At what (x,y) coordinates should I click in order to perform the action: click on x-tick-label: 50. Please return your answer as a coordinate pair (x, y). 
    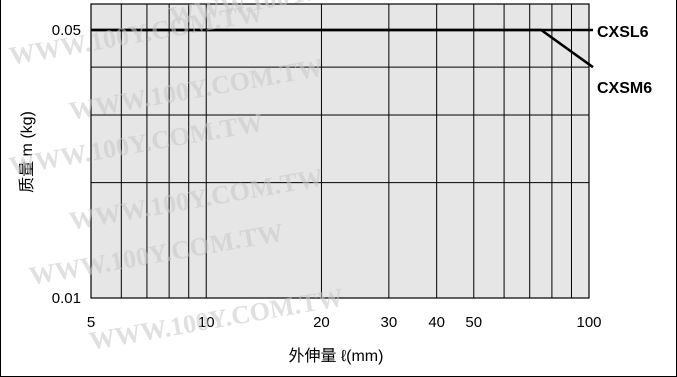
    Looking at the image, I should click on (473, 322).